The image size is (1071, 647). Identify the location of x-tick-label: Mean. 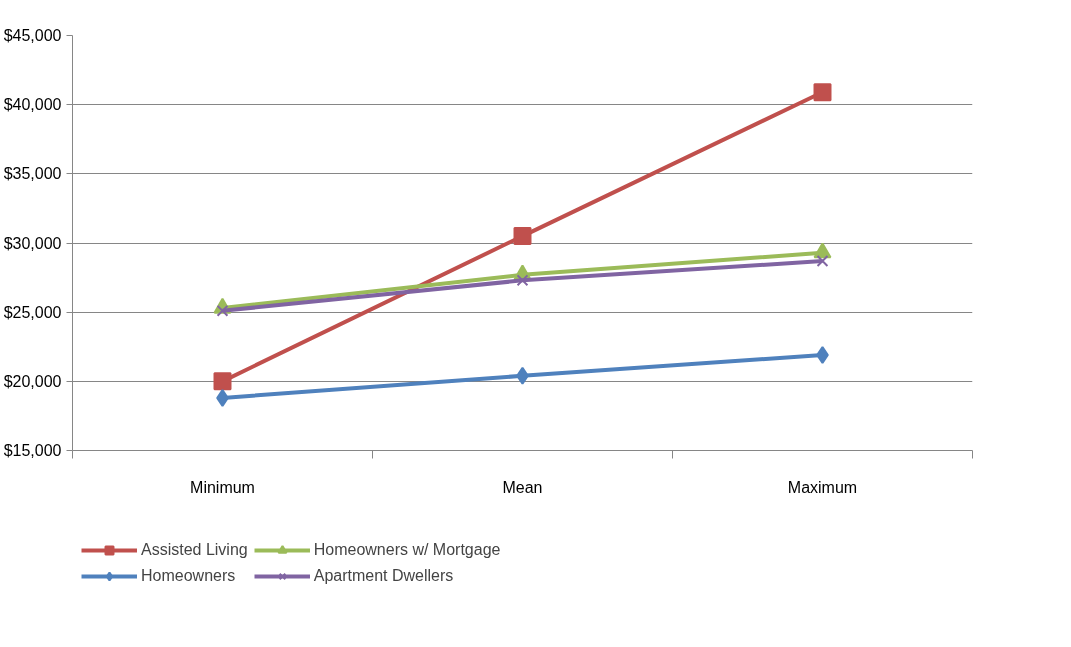
(522, 487).